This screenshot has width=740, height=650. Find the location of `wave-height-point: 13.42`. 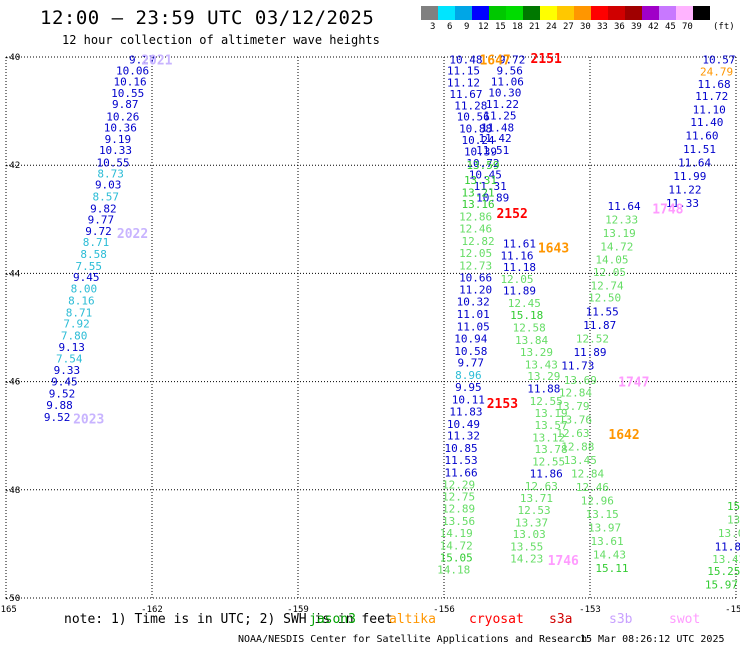

wave-height-point: 13.42 is located at coordinates (726, 559).